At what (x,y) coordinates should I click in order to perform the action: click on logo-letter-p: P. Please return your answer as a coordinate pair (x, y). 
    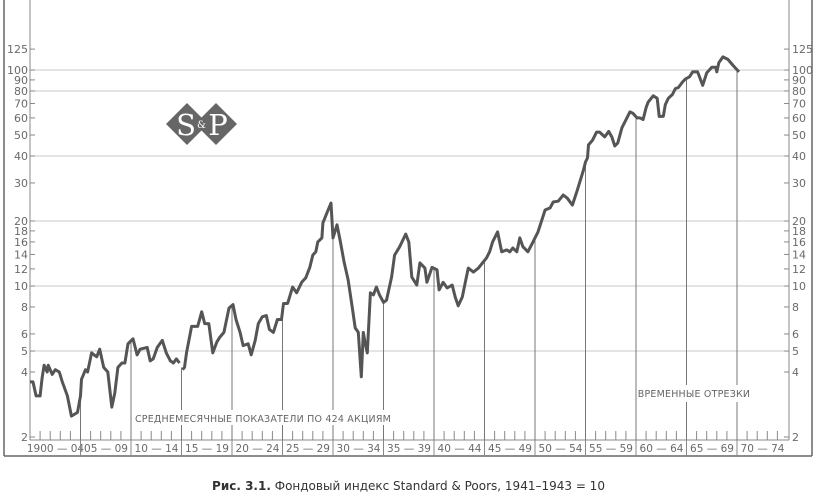
    Looking at the image, I should click on (218, 125).